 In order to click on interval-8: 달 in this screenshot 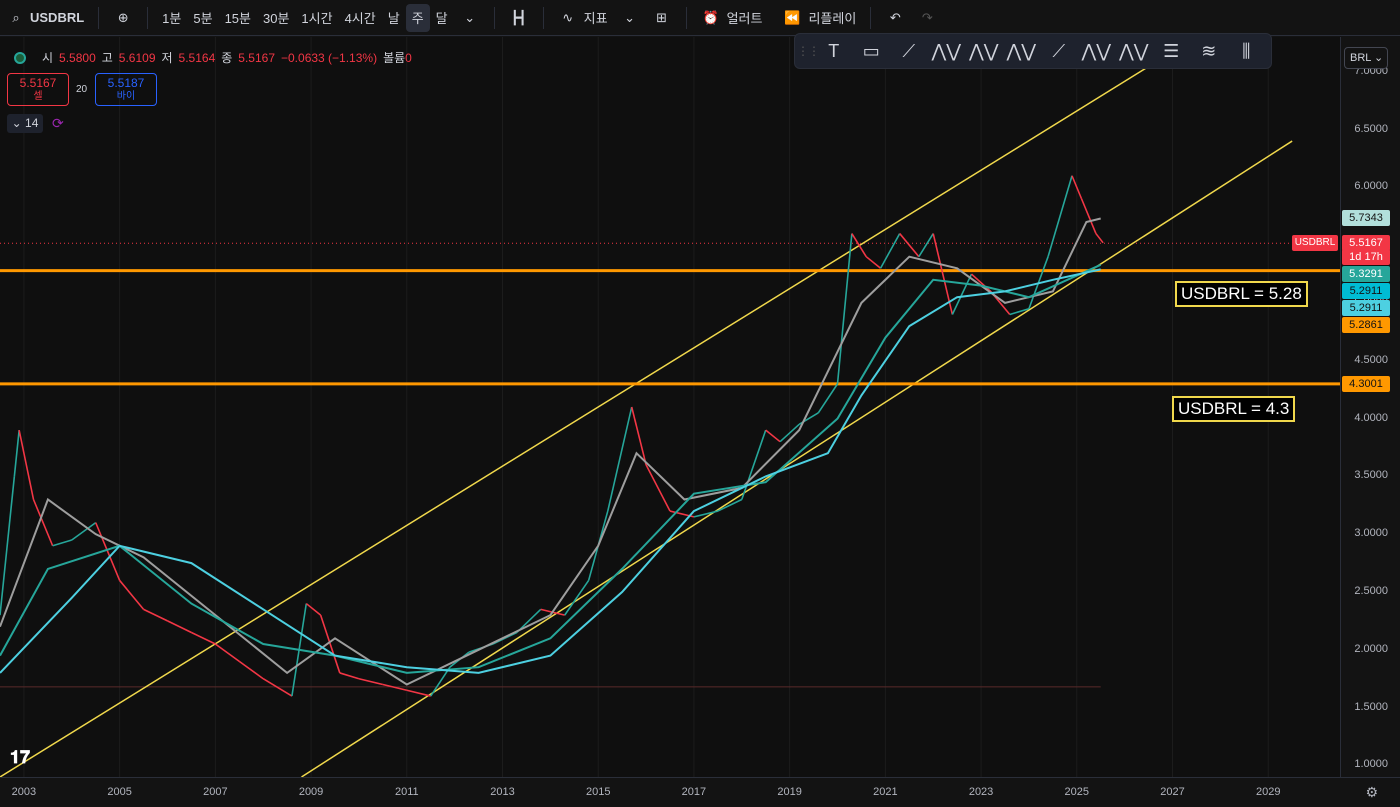, I will do `click(441, 18)`.